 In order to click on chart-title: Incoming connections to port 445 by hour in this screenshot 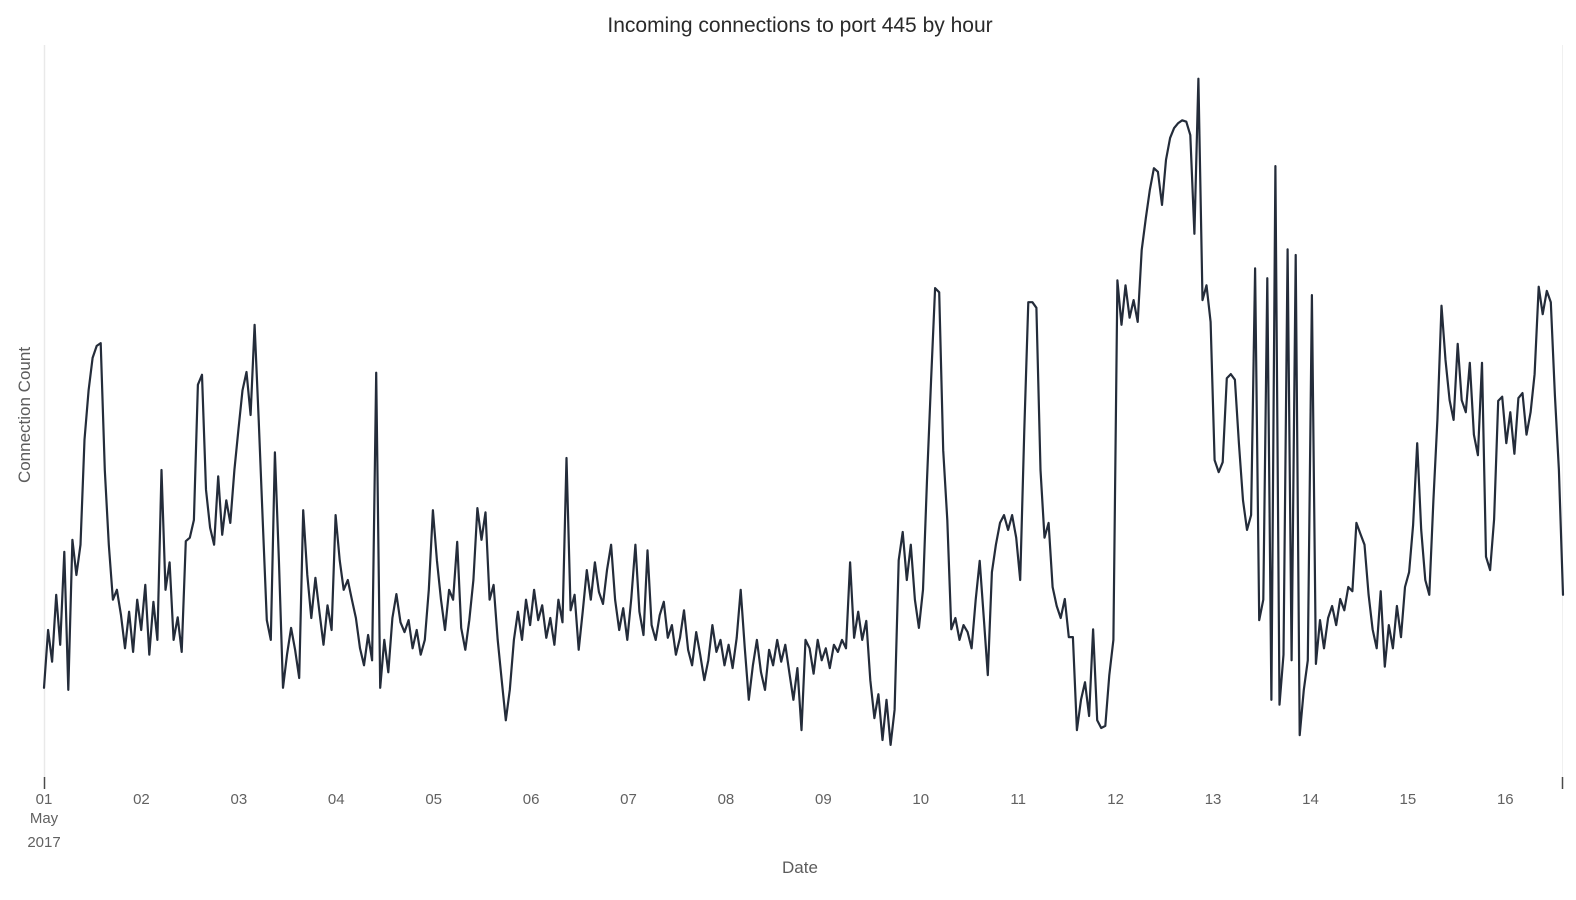, I will do `click(800, 25)`.